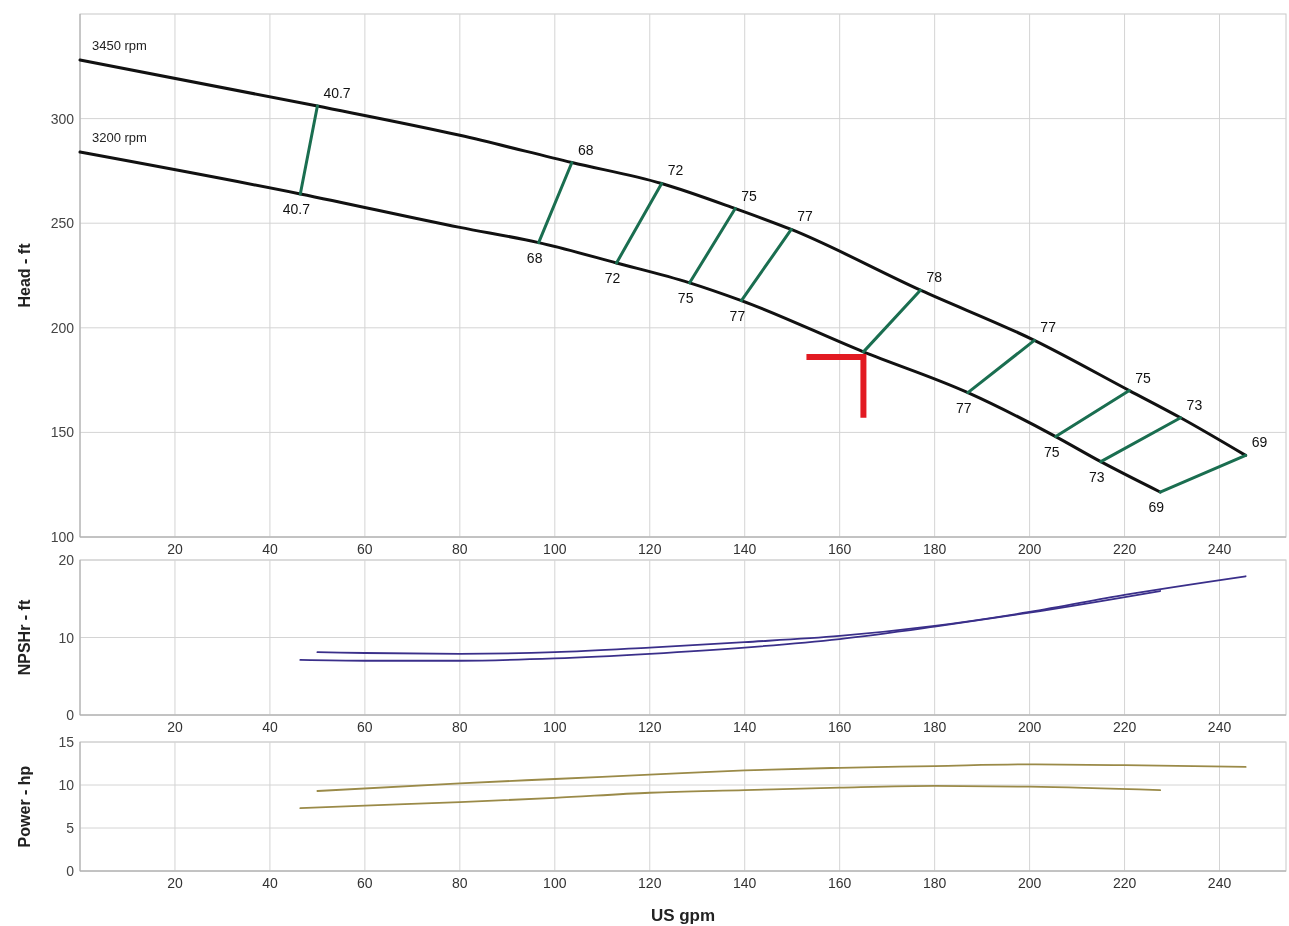  What do you see at coordinates (683, 915) in the screenshot?
I see `x-axis-title: US gpm` at bounding box center [683, 915].